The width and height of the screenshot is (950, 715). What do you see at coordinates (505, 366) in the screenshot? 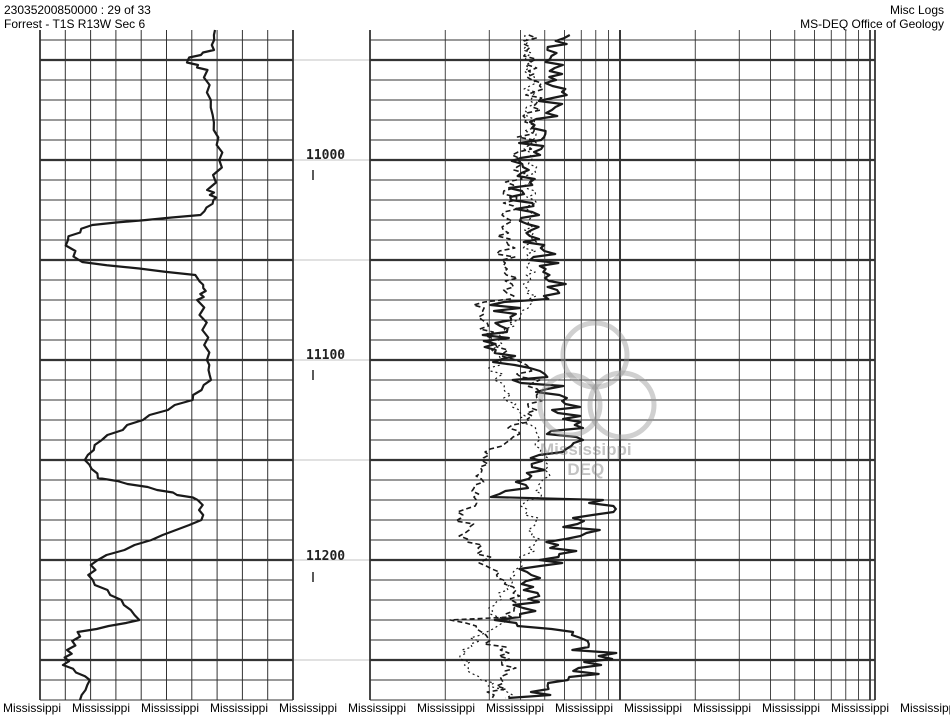
I see `resistivity-shallow-curve` at bounding box center [505, 366].